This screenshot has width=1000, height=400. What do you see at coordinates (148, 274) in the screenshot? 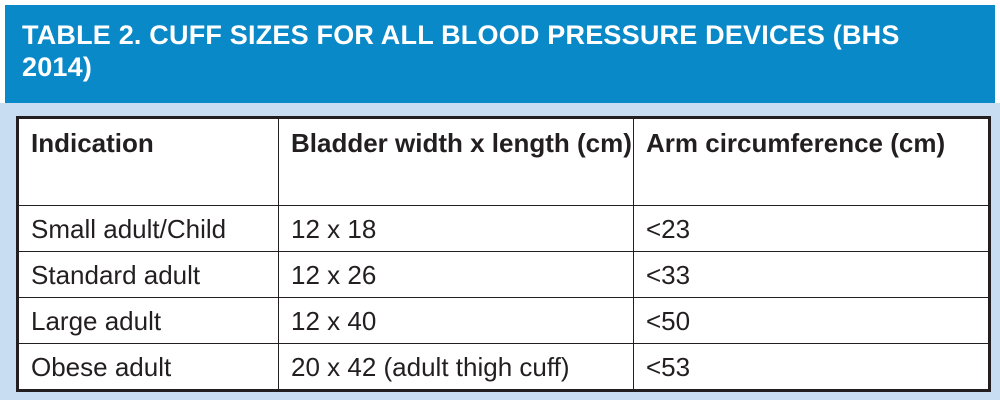
I see `table-cell: Standard adult` at bounding box center [148, 274].